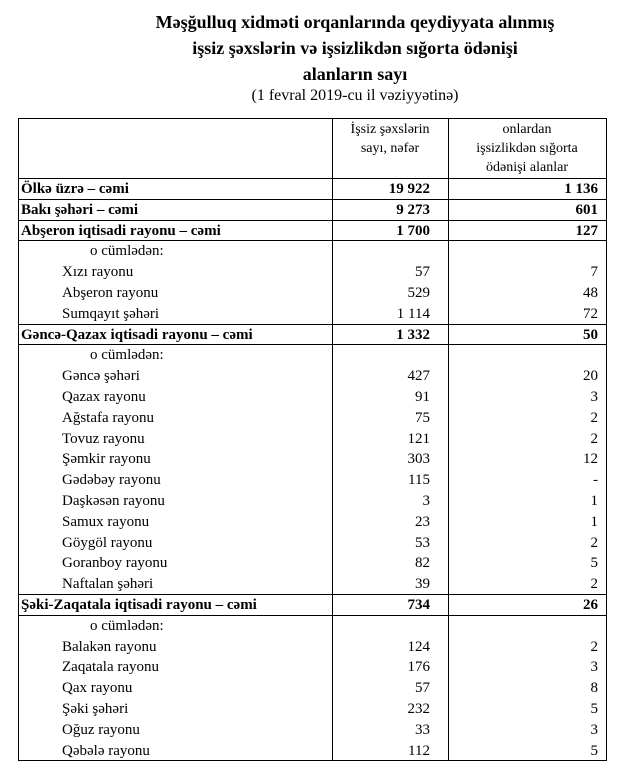  What do you see at coordinates (590, 334) in the screenshot?
I see `cell-value: 50` at bounding box center [590, 334].